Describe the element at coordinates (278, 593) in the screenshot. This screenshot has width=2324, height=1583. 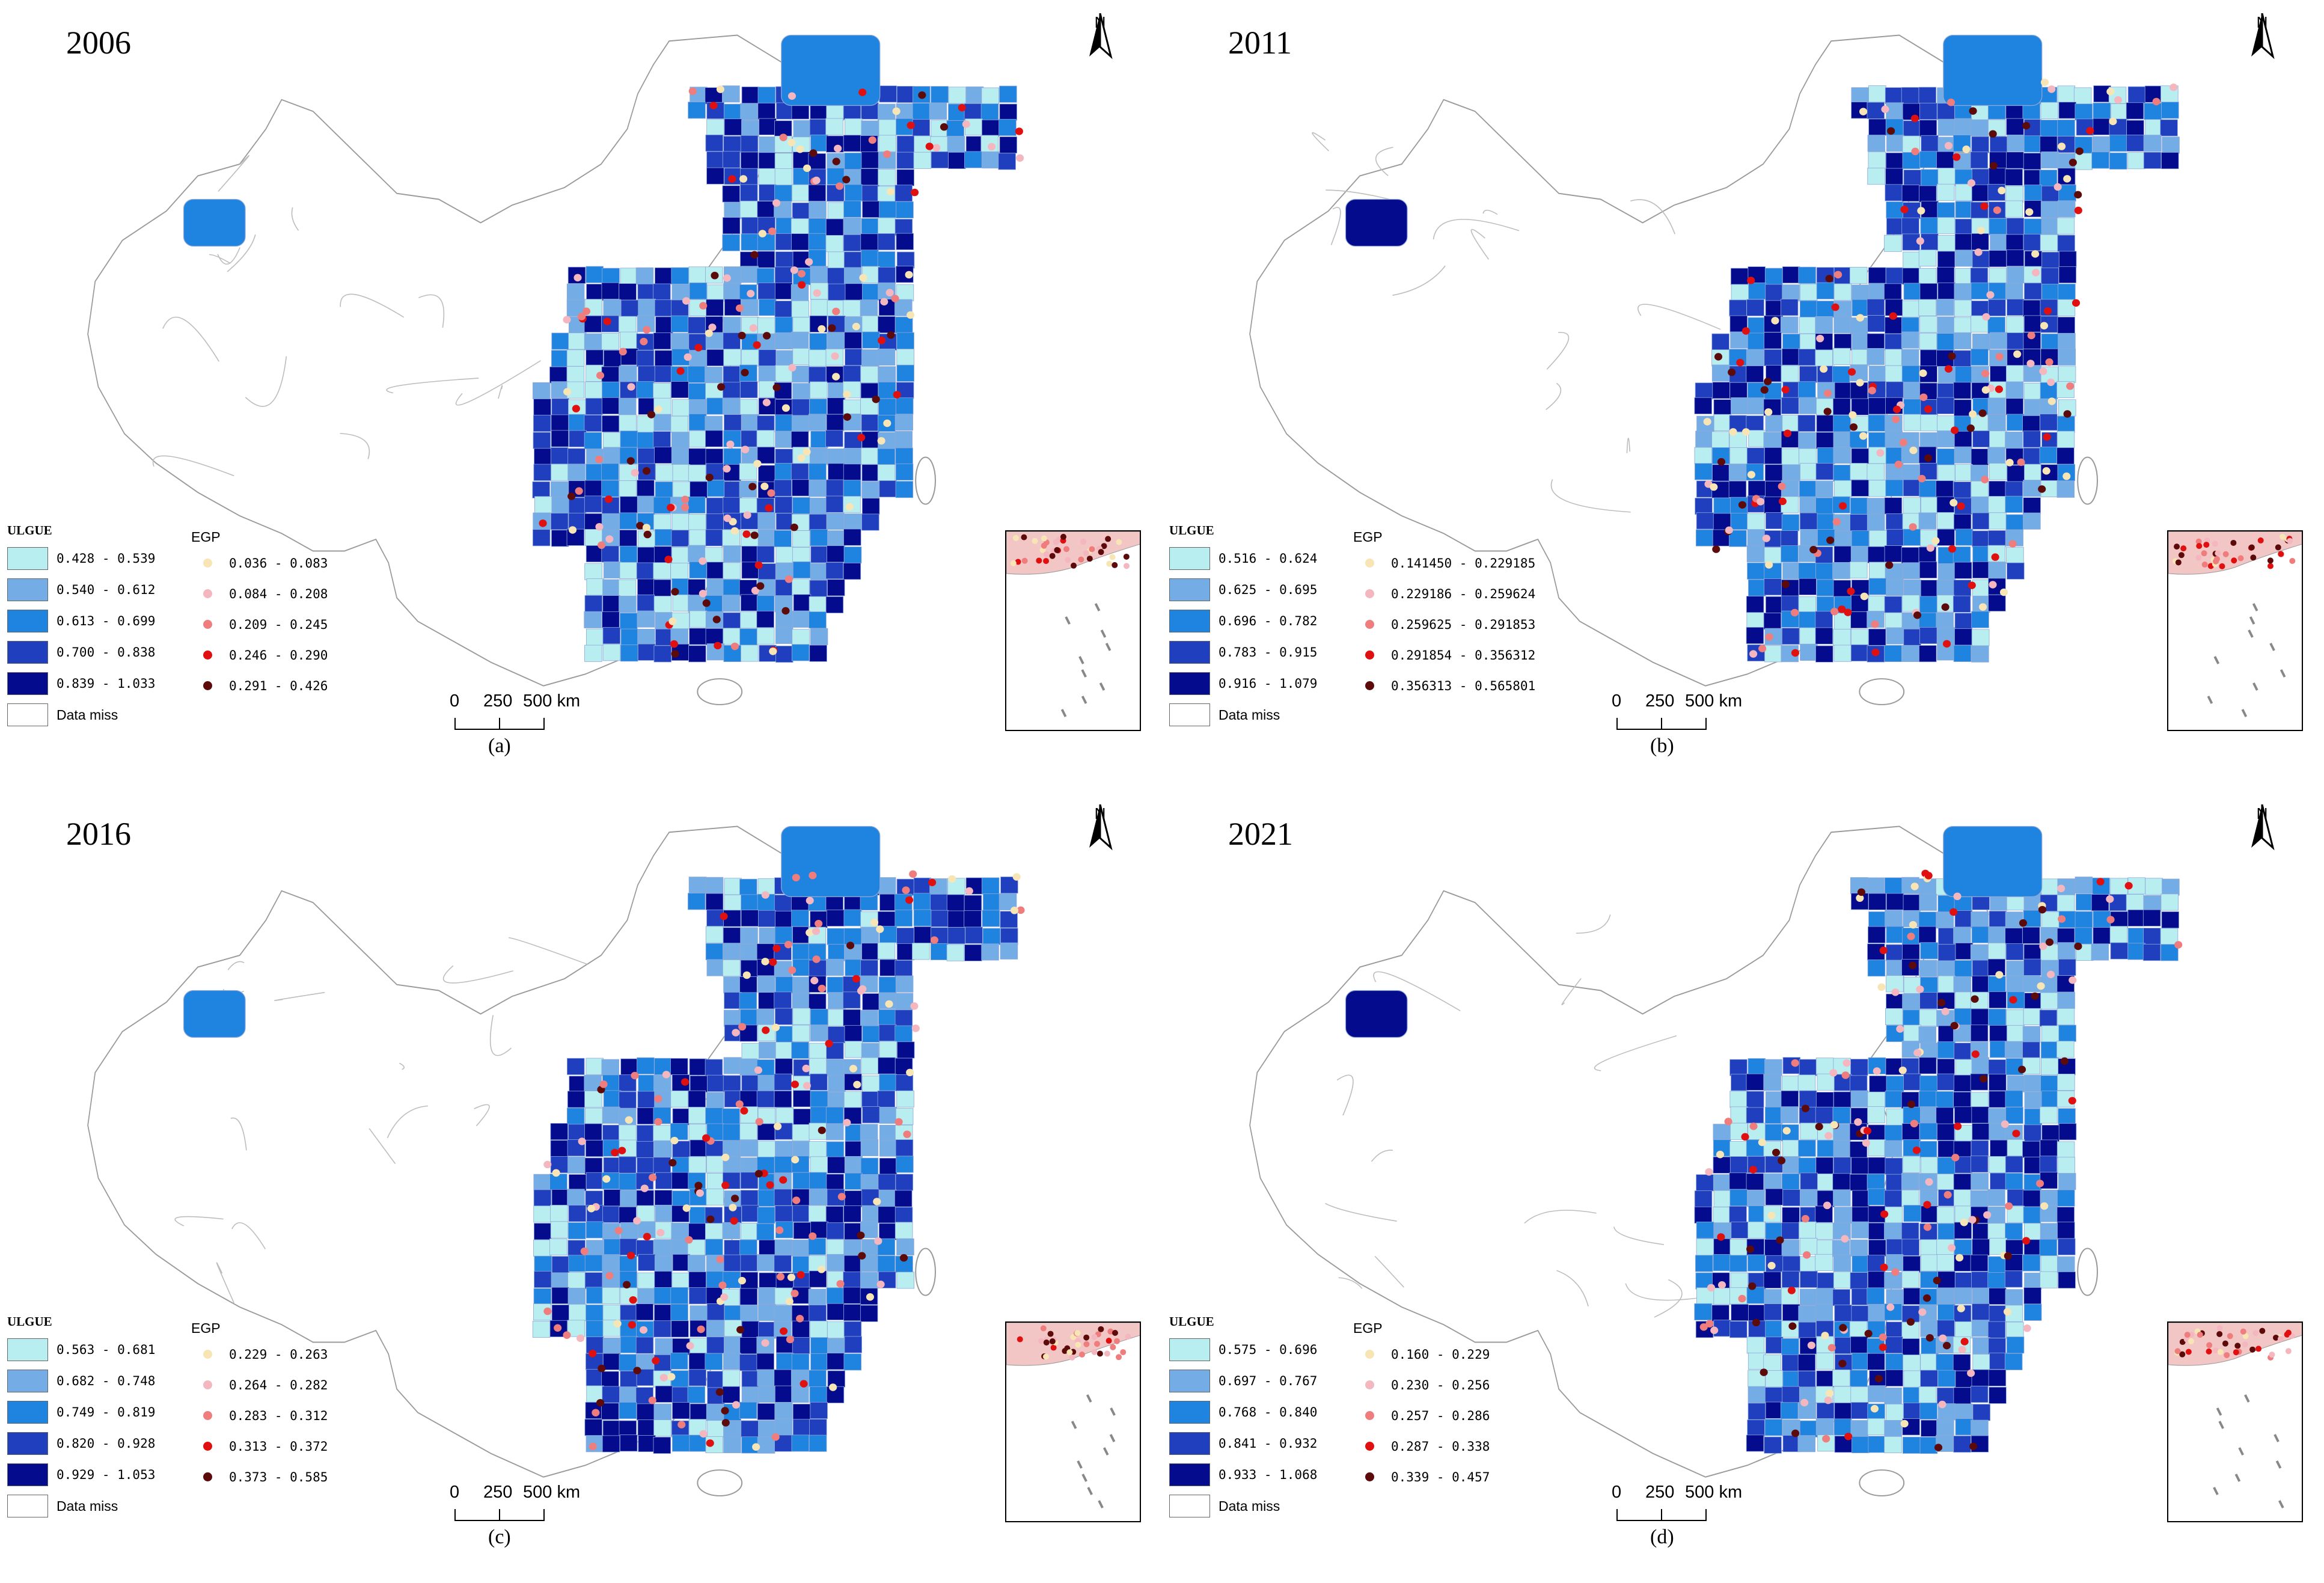
I see `egp-legend-label: 0.084 - 0.208` at that location.